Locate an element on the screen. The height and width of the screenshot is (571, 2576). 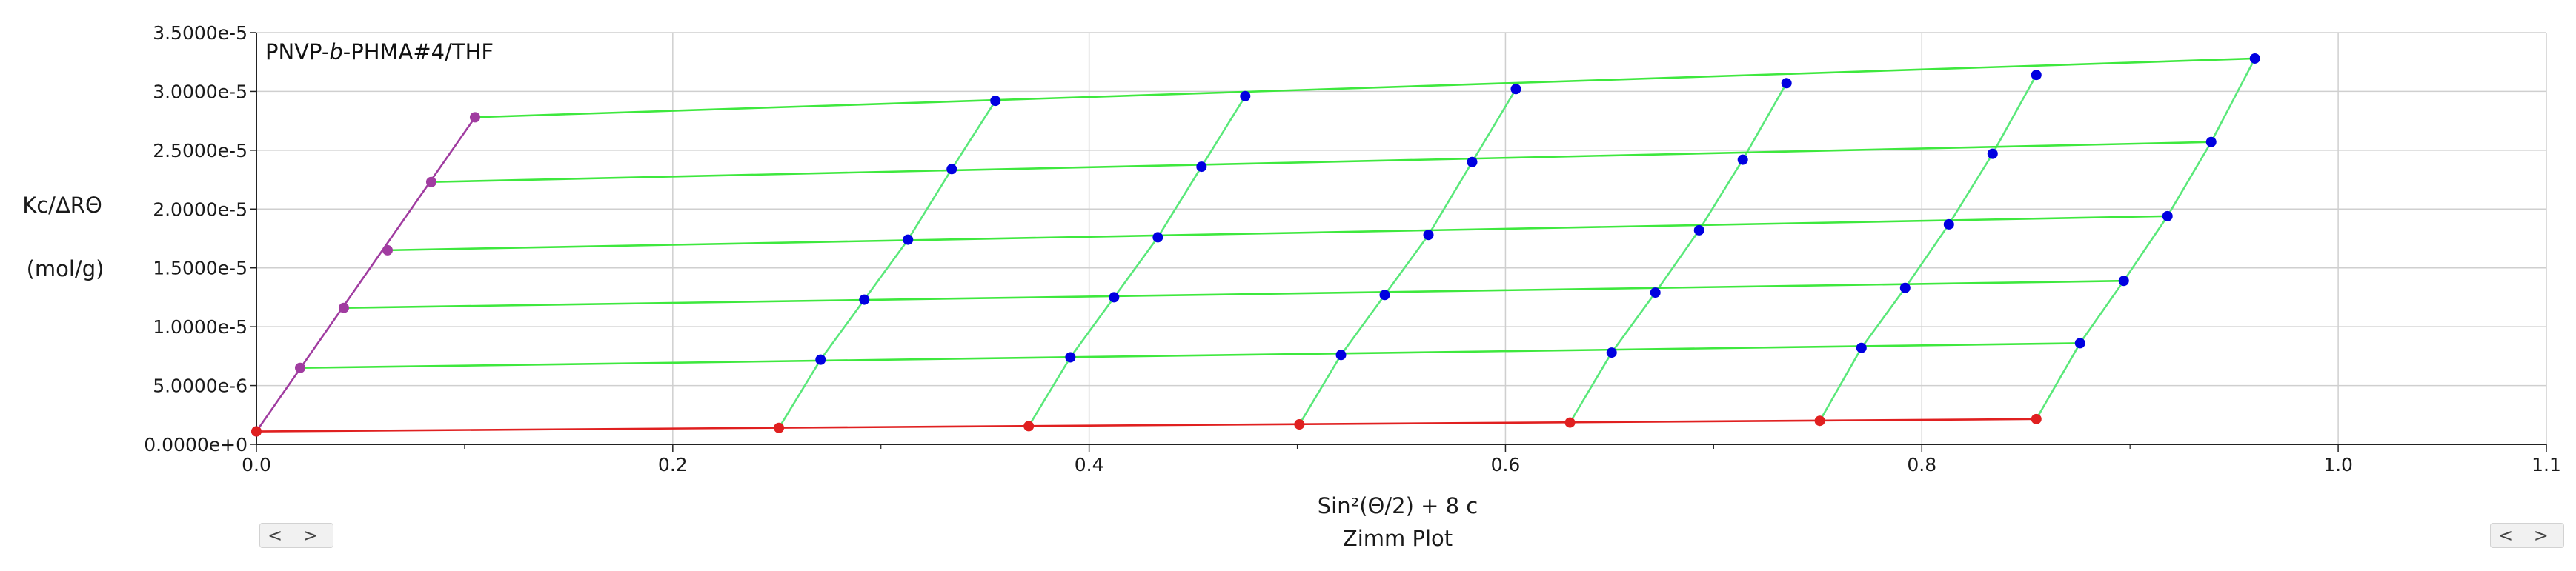
y-tick-label: 2.5000e-5 is located at coordinates (200, 151).